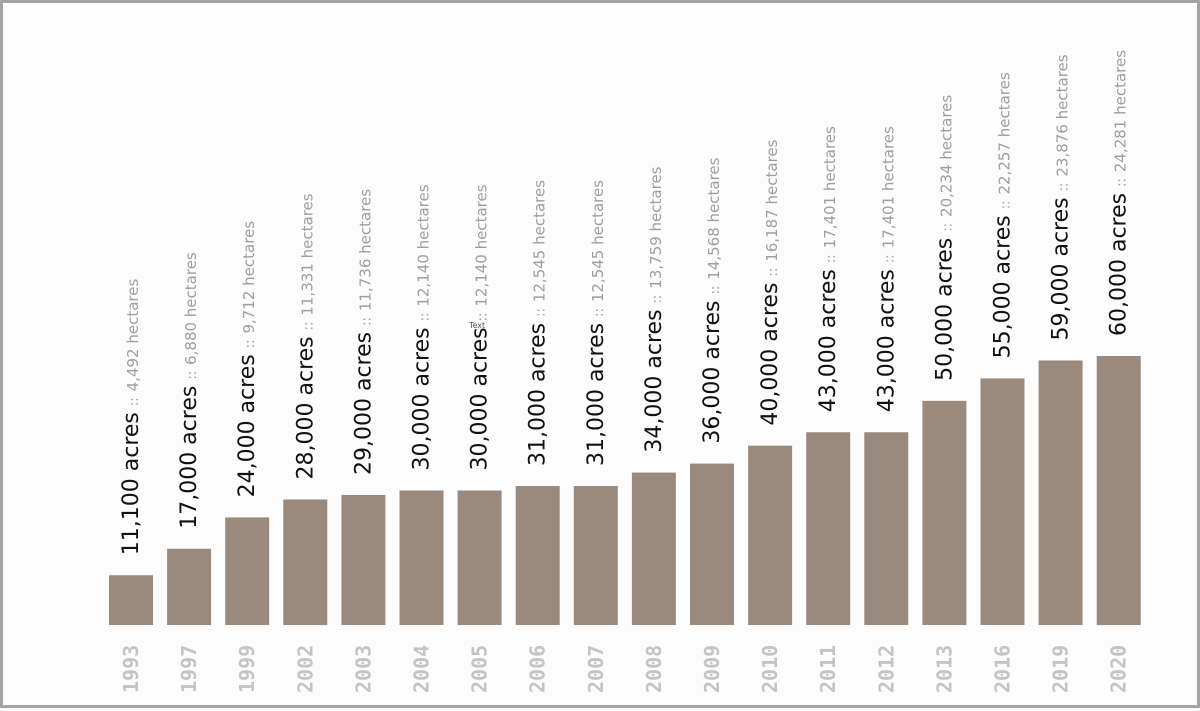  I want to click on acres-label: 24,000 acres, so click(247, 425).